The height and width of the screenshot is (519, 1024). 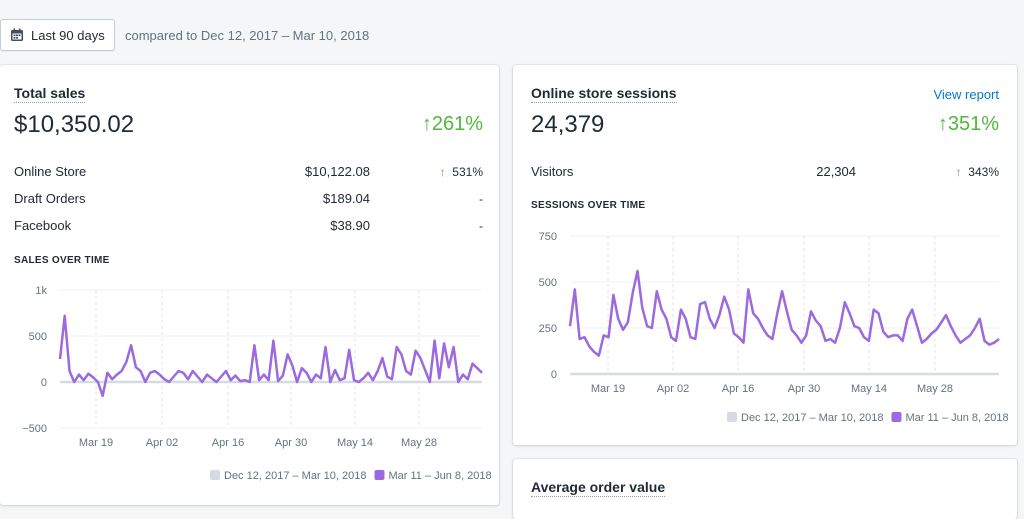 What do you see at coordinates (34, 429) in the screenshot?
I see `y-tick-label: −500` at bounding box center [34, 429].